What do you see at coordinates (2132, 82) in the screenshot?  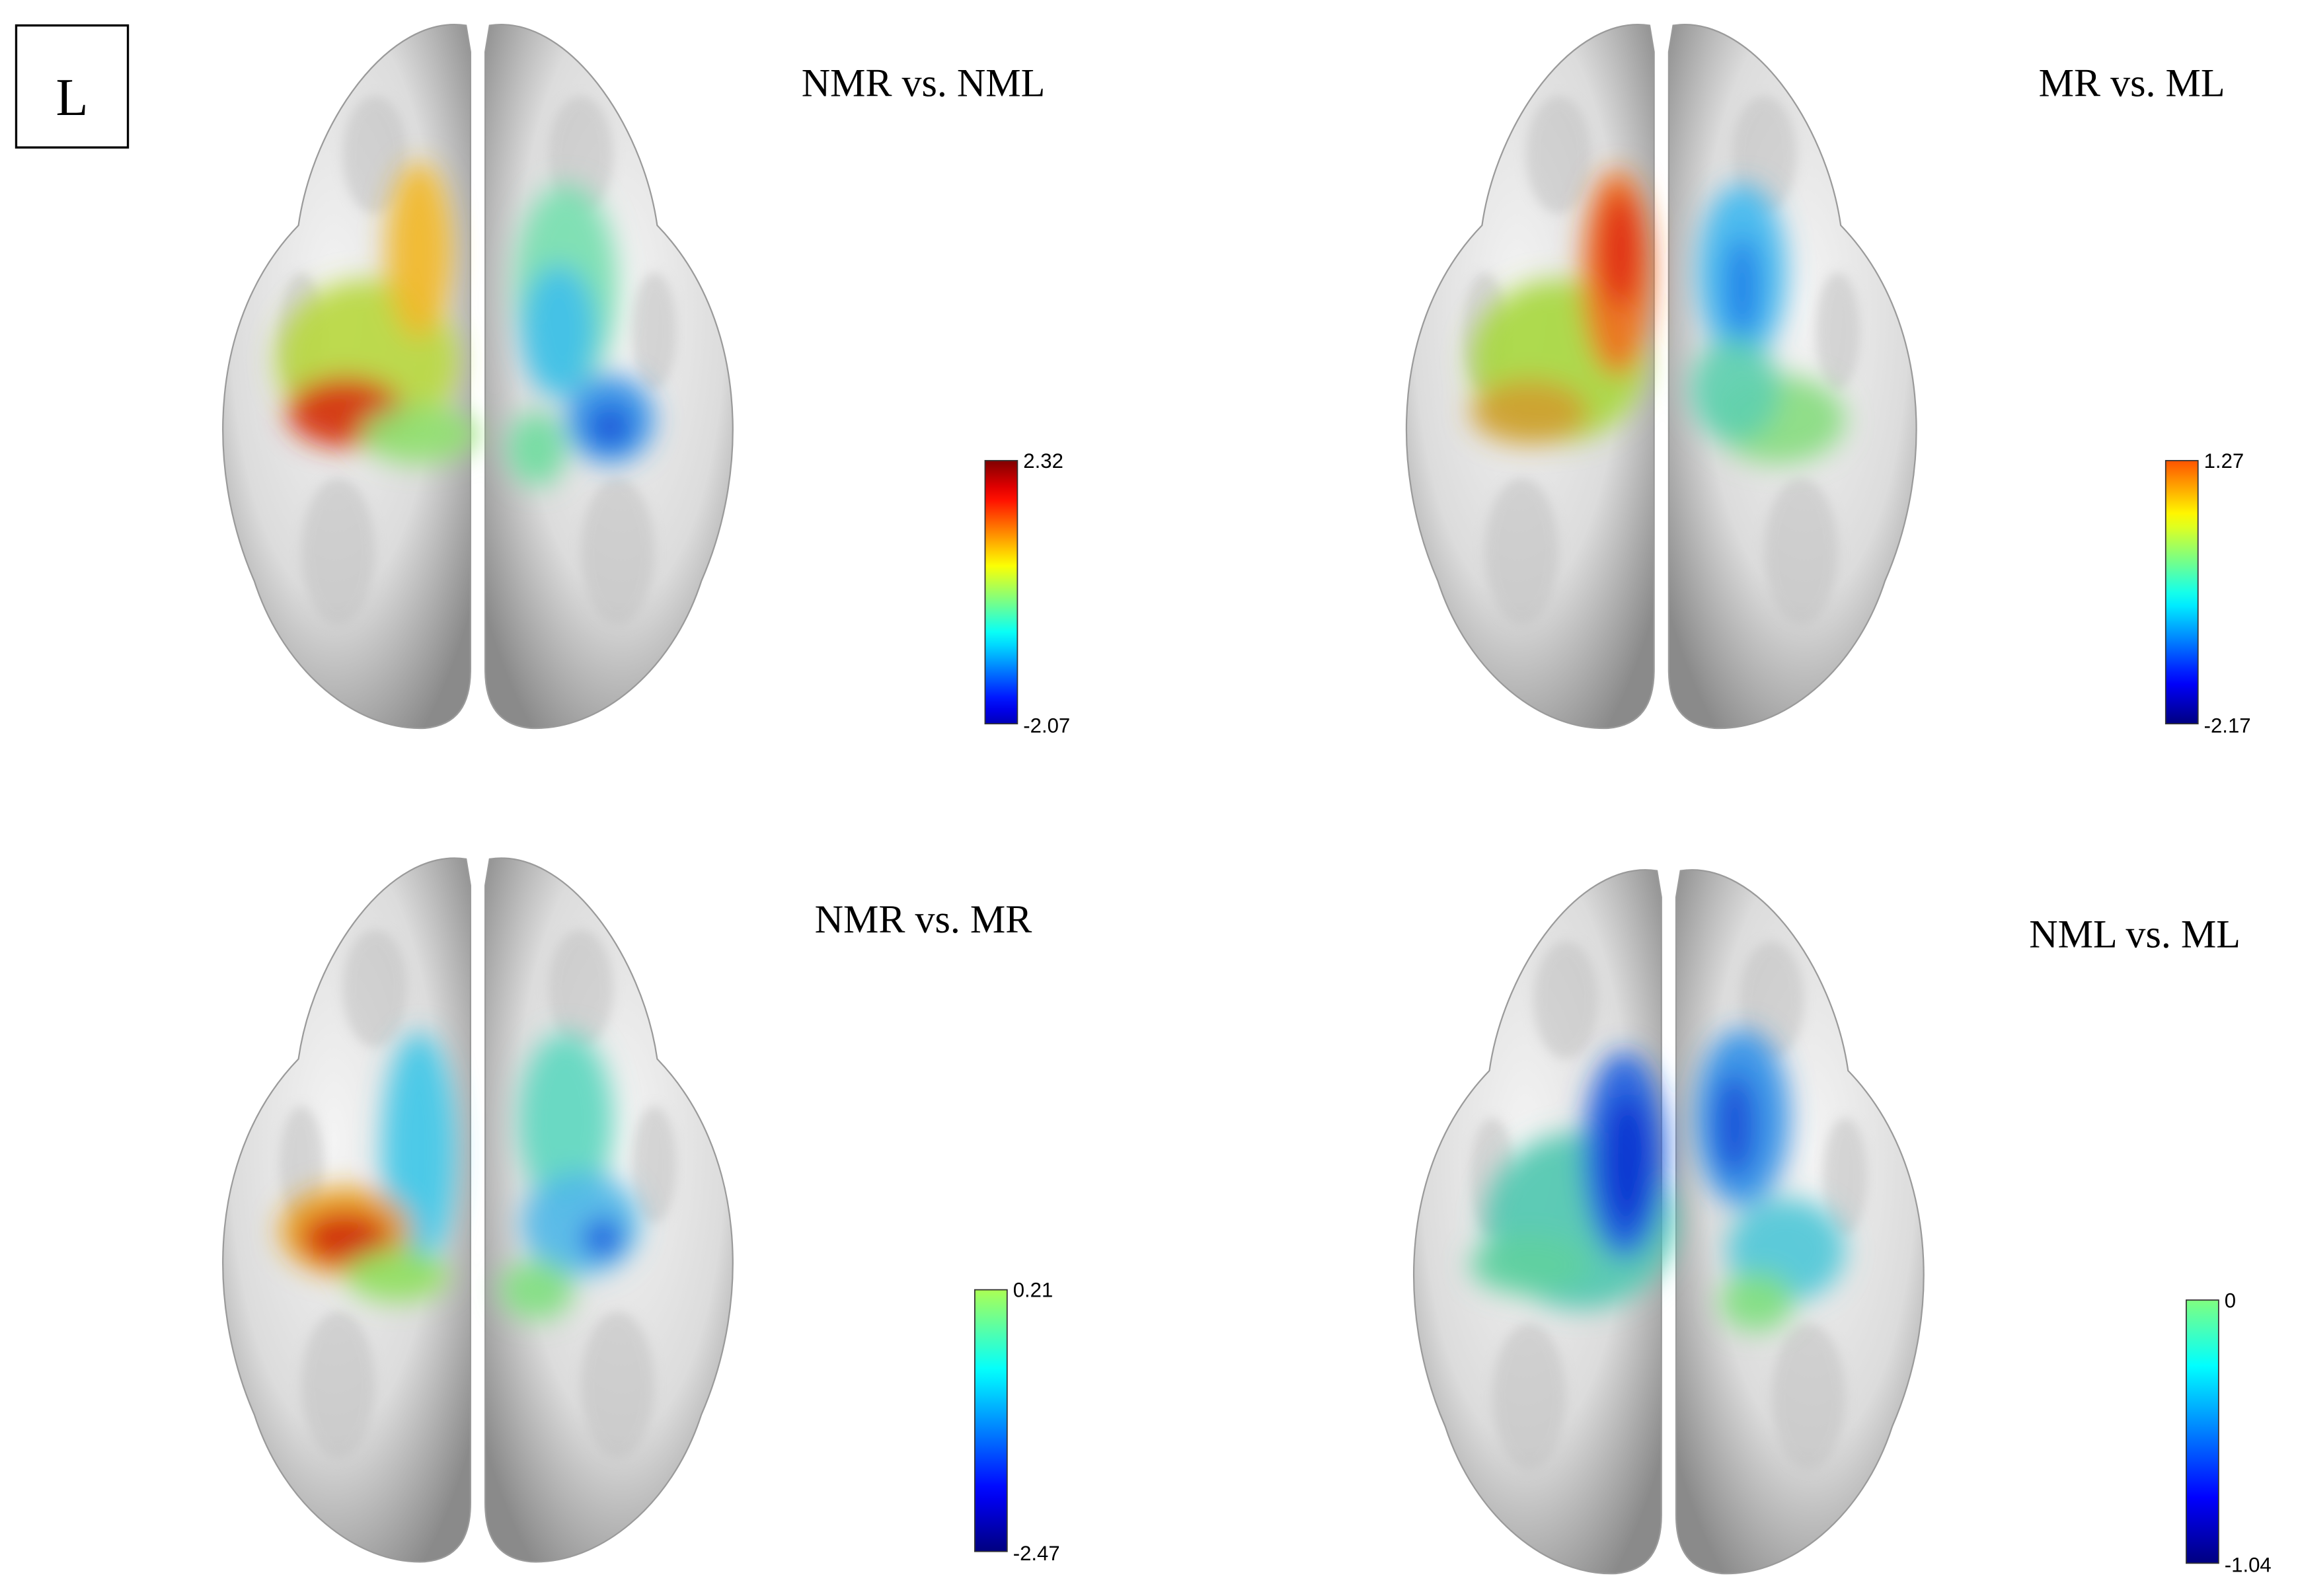 I see `panel-title: MR vs. ML` at bounding box center [2132, 82].